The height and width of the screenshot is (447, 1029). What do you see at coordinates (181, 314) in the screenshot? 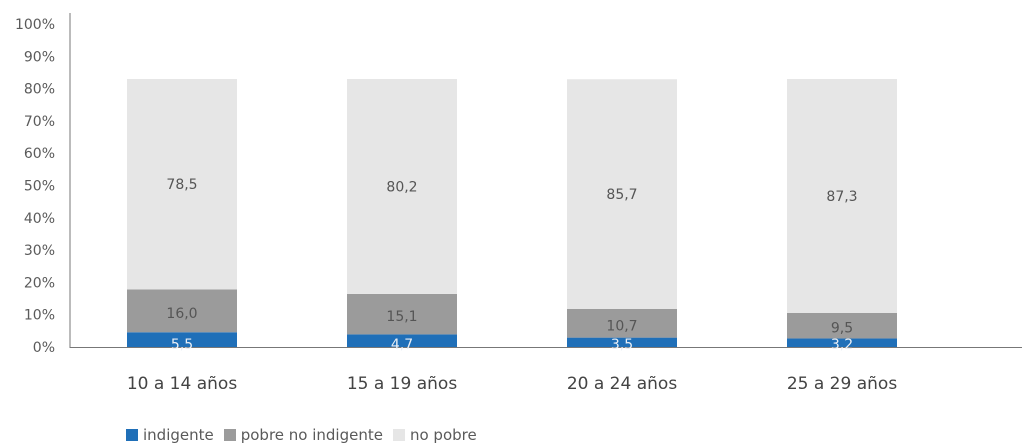
I see `data-label: 16,0` at bounding box center [181, 314].